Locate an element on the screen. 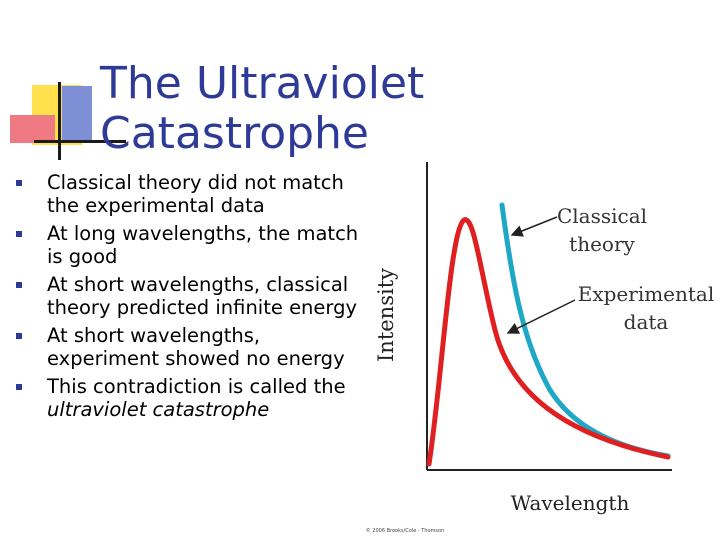  classical-label-line2: theory is located at coordinates (602, 244).